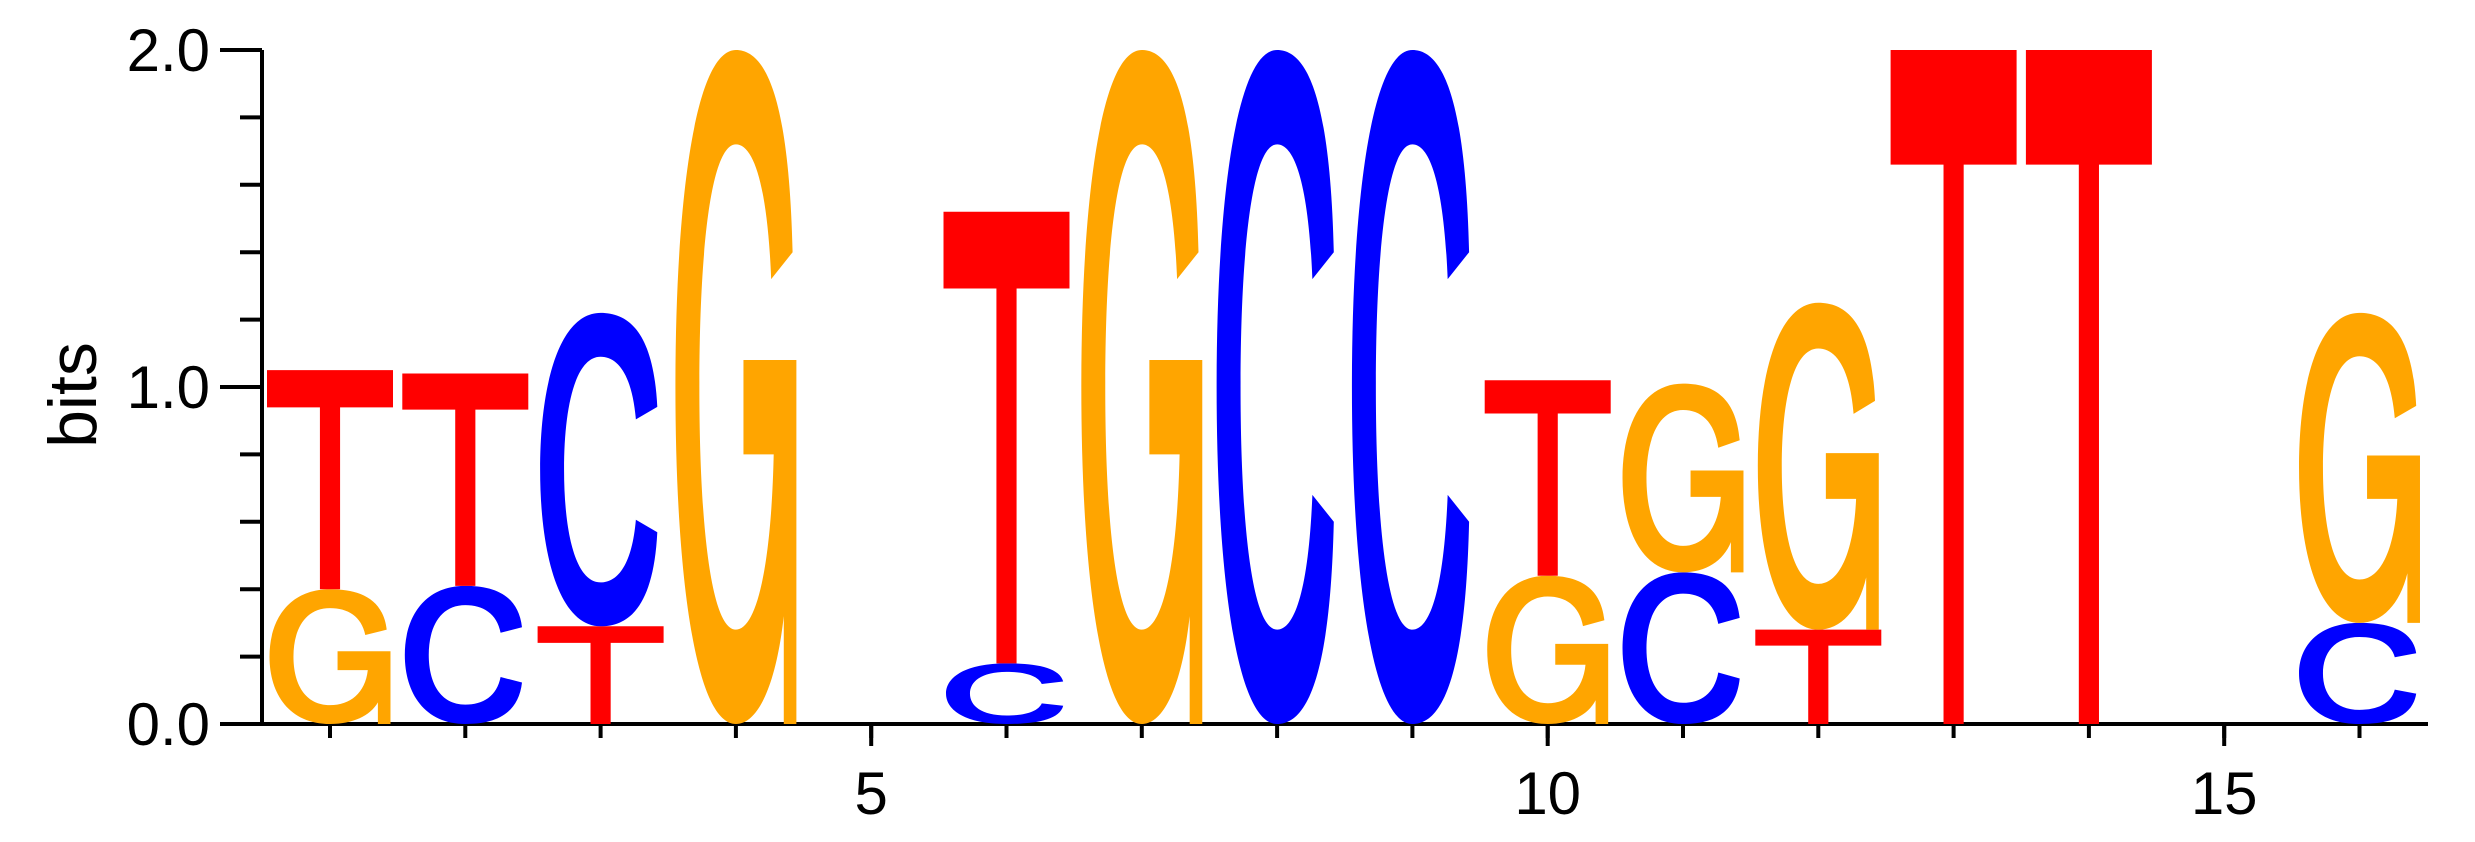 The image size is (2475, 842). I want to click on y-tick-label: 0.0, so click(168, 724).